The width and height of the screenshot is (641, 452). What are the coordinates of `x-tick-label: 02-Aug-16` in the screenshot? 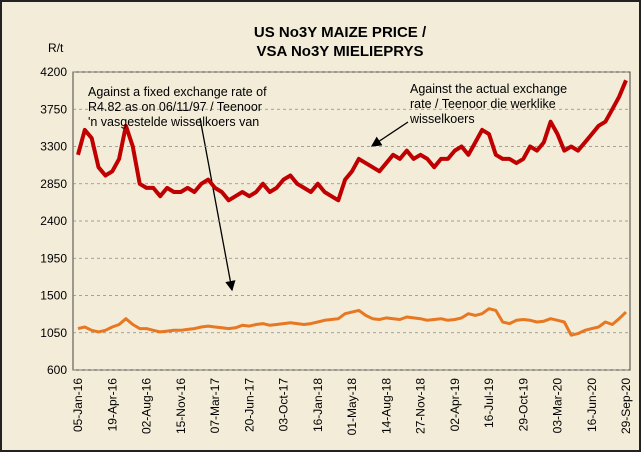 It's located at (147, 406).